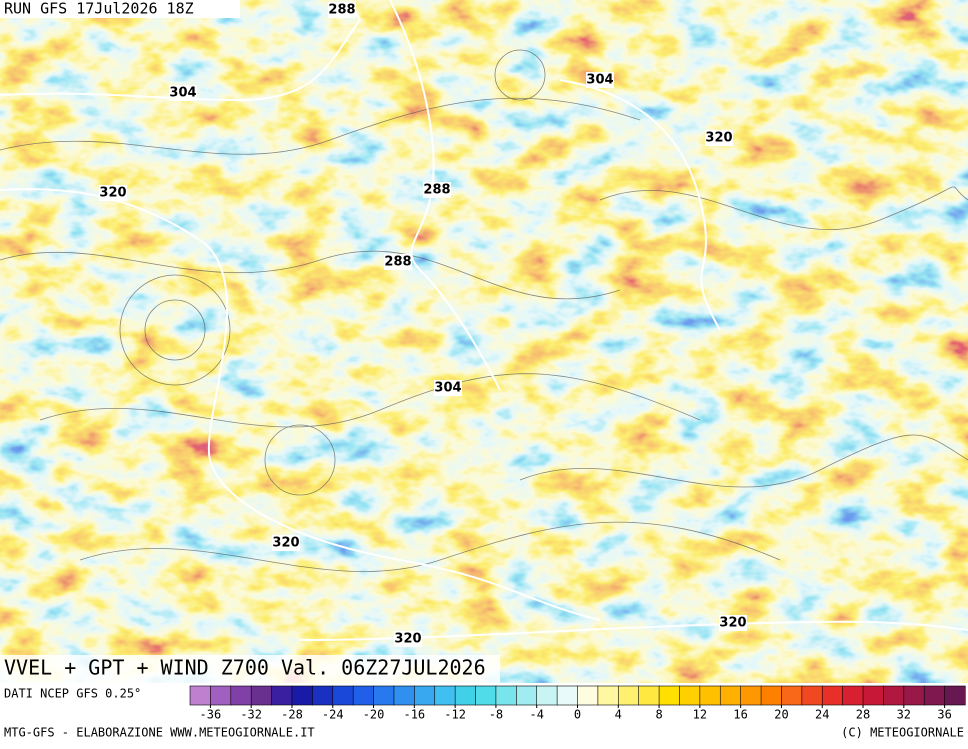 This screenshot has height=749, width=968. What do you see at coordinates (496, 715) in the screenshot?
I see `colorbar-tick-label: -8` at bounding box center [496, 715].